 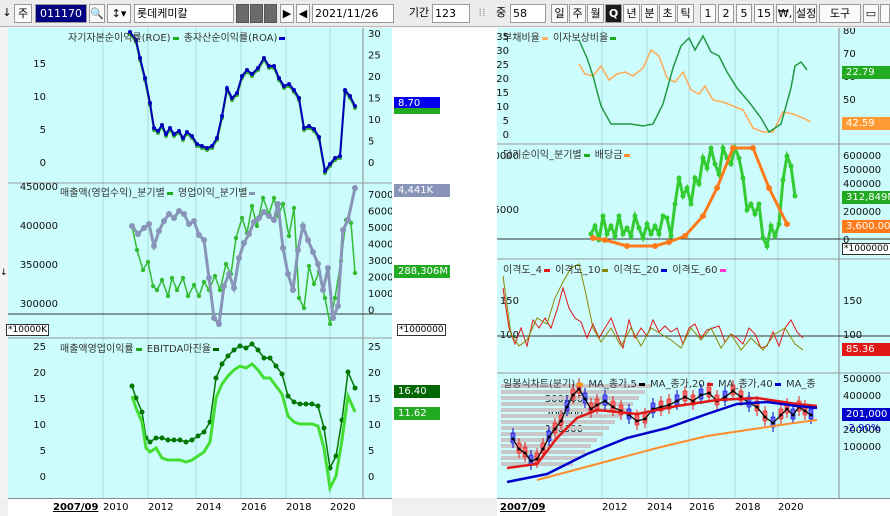 What do you see at coordinates (659, 382) in the screenshot?
I see `r-chart4-title: 일봉식차트(분기) MA_종가,5 MA_종가,20 MA_종가,40 MA_종` at bounding box center [659, 382].